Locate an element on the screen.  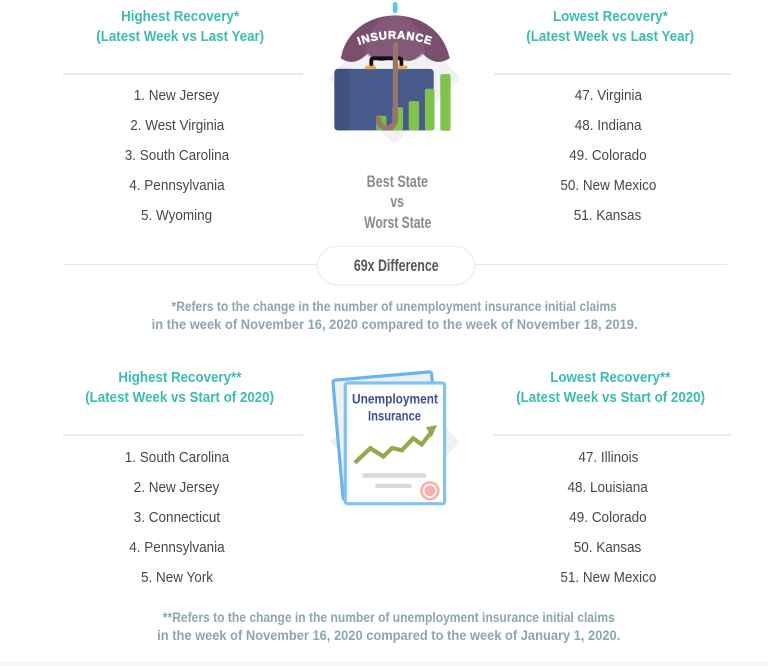
svg-text: Insurance is located at coordinates (394, 416).